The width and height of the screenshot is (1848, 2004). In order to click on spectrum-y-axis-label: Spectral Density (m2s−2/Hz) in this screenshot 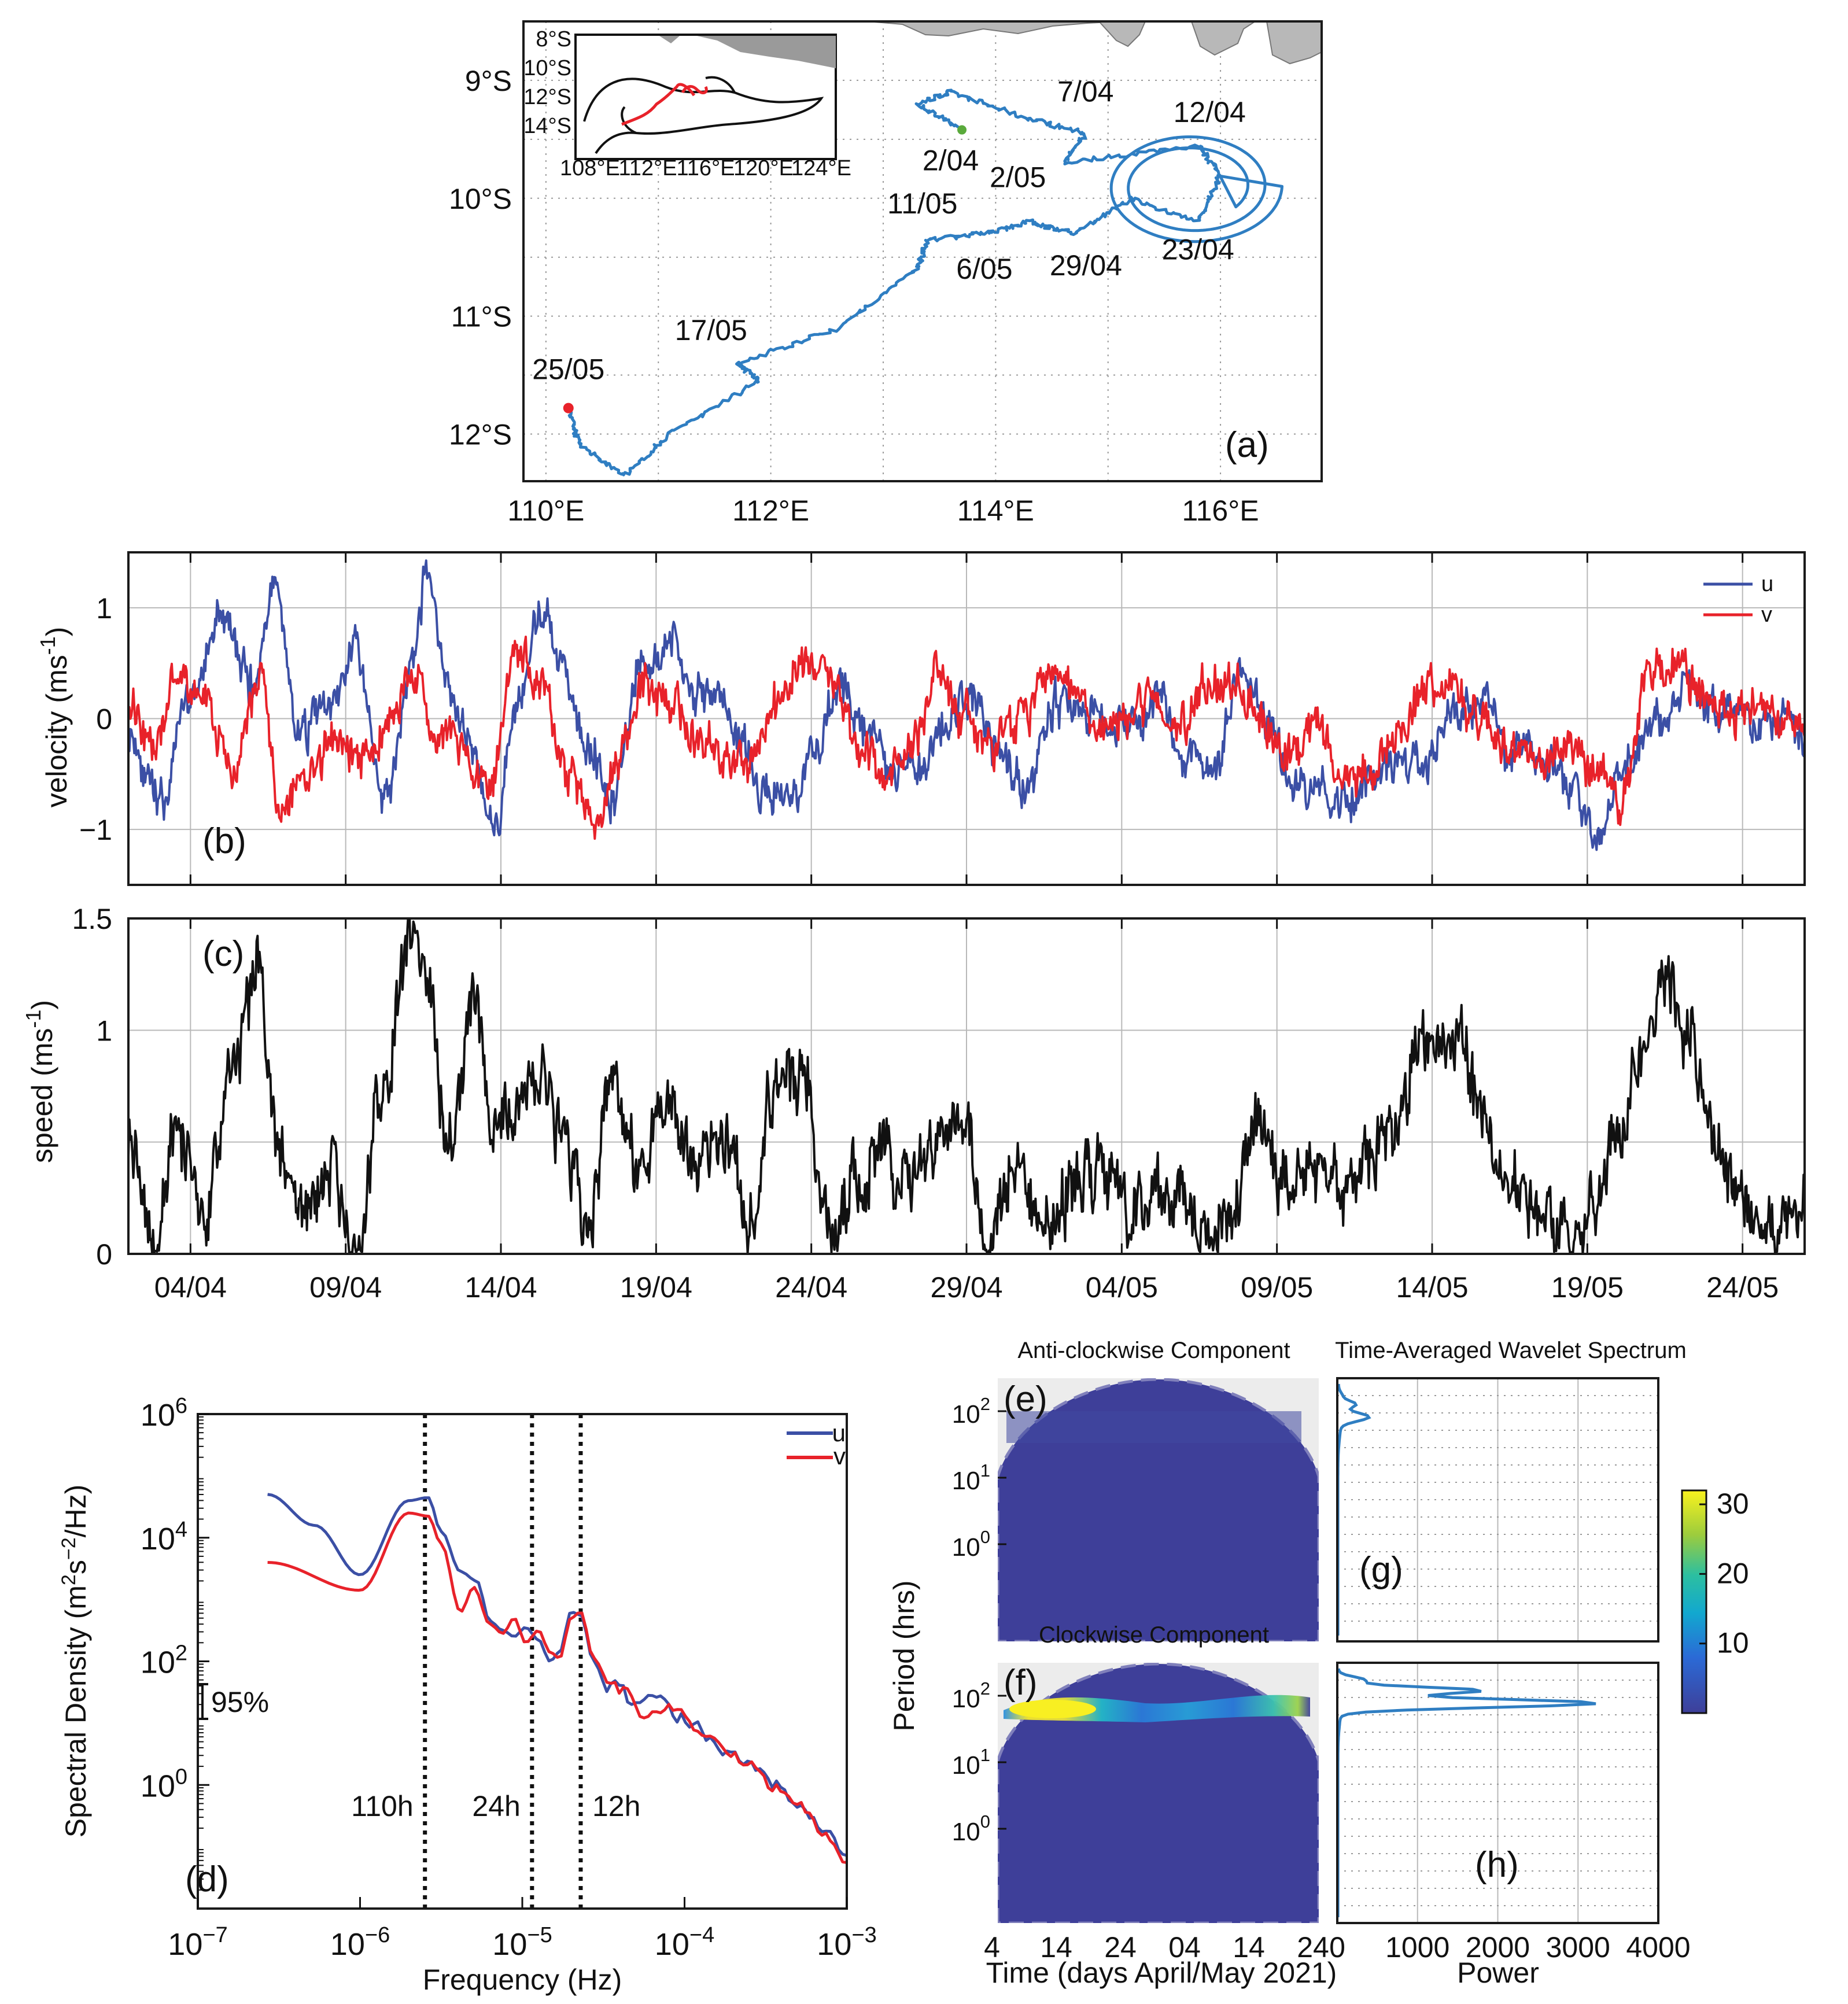, I will do `click(75, 1661)`.